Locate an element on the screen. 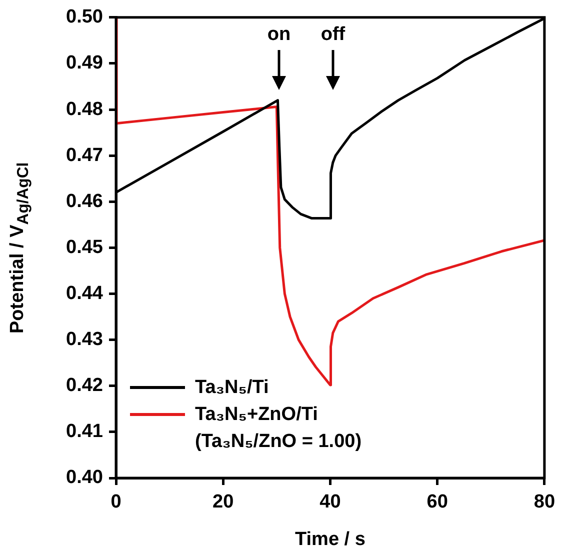 This screenshot has height=555, width=561. y-tick-label: 0.49 is located at coordinates (84, 63).